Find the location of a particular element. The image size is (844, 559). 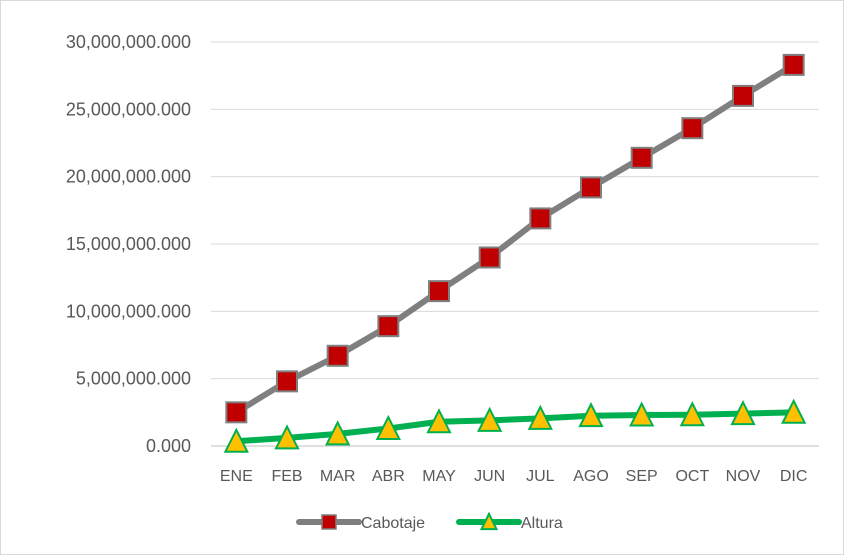

x-tick-label: MAR is located at coordinates (338, 476).